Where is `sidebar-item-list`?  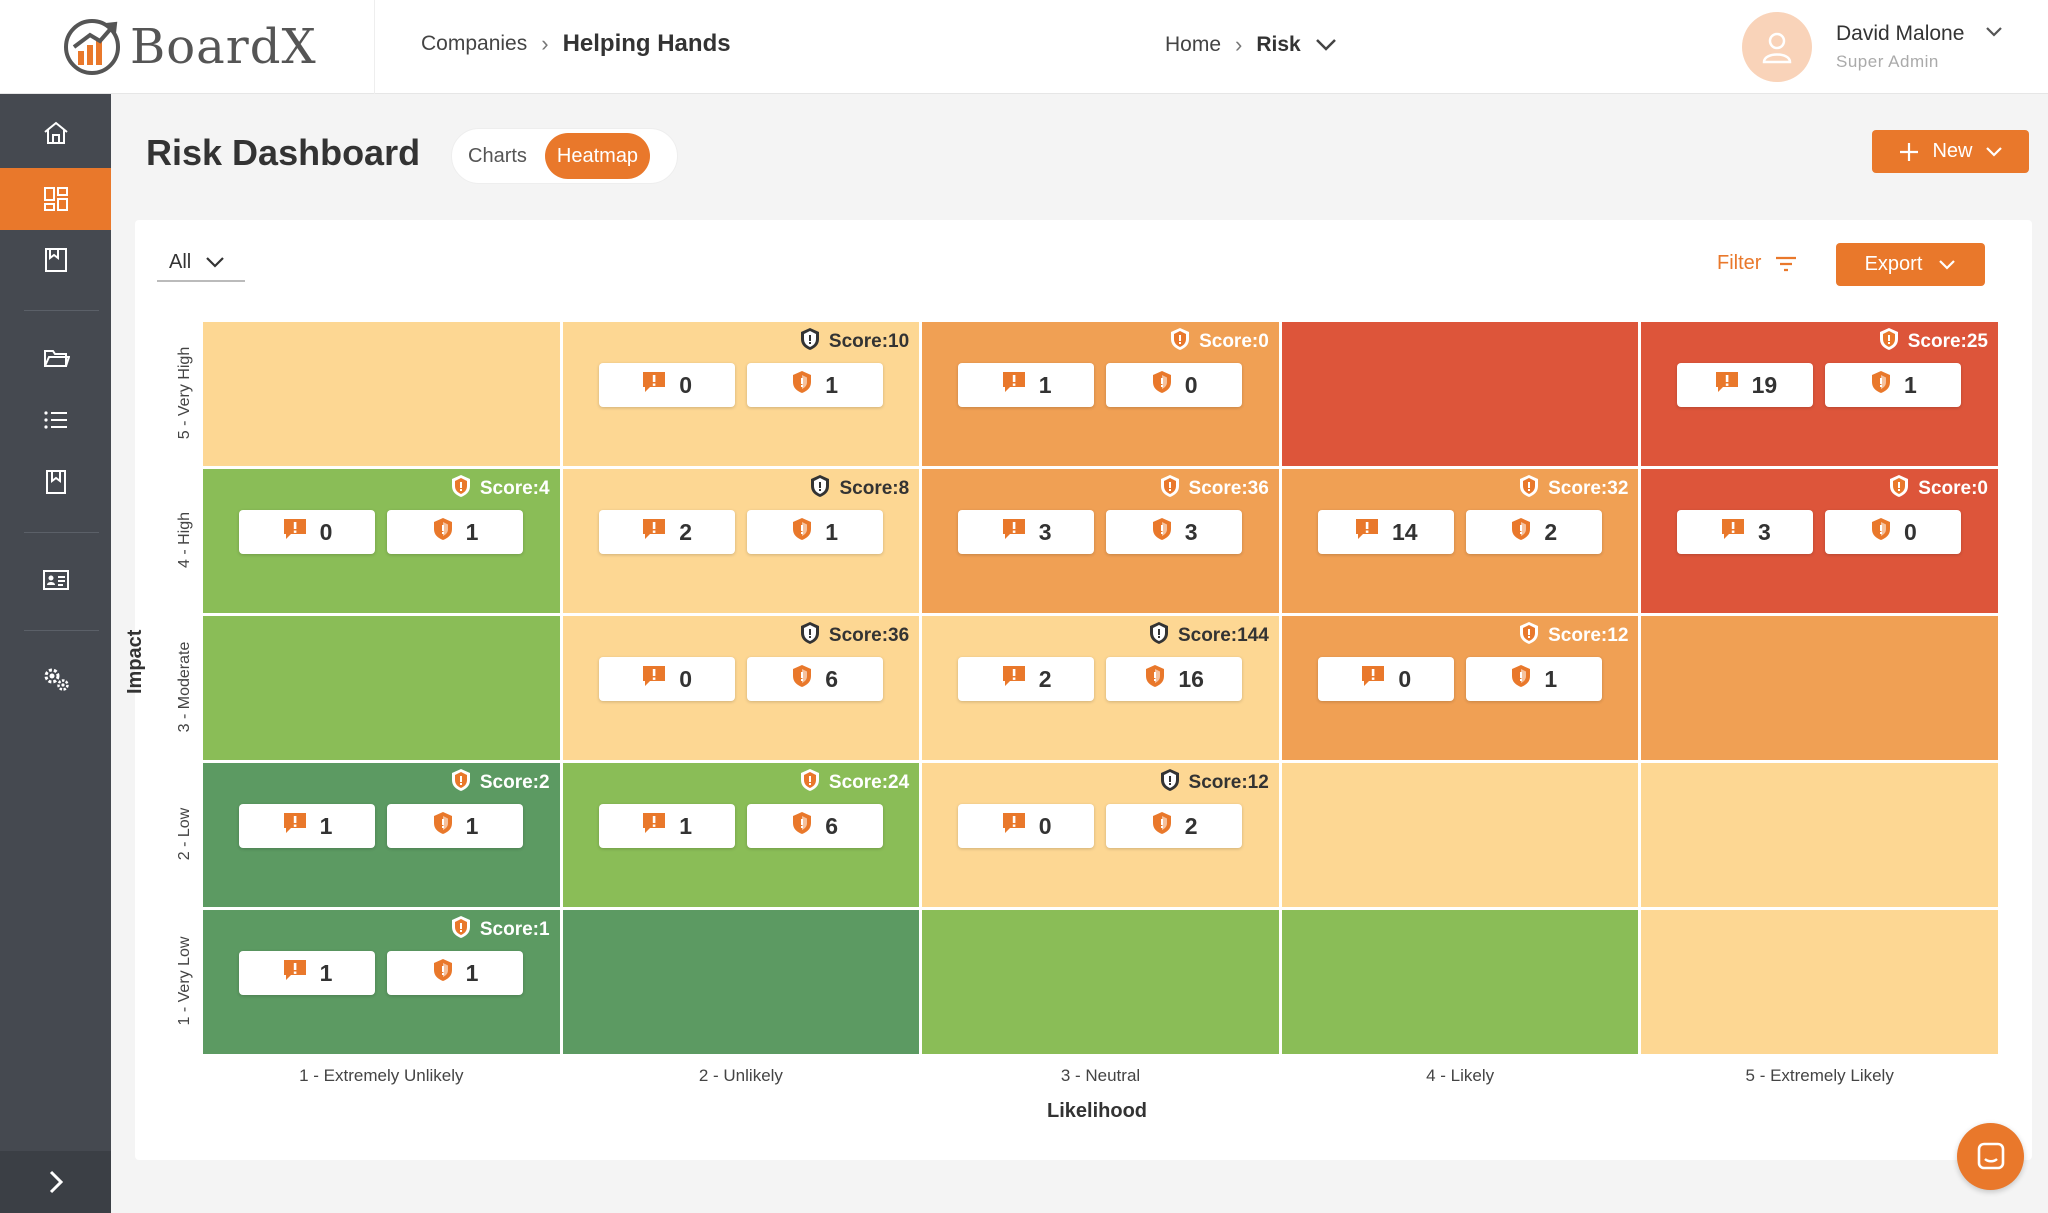 sidebar-item-list is located at coordinates (55, 420).